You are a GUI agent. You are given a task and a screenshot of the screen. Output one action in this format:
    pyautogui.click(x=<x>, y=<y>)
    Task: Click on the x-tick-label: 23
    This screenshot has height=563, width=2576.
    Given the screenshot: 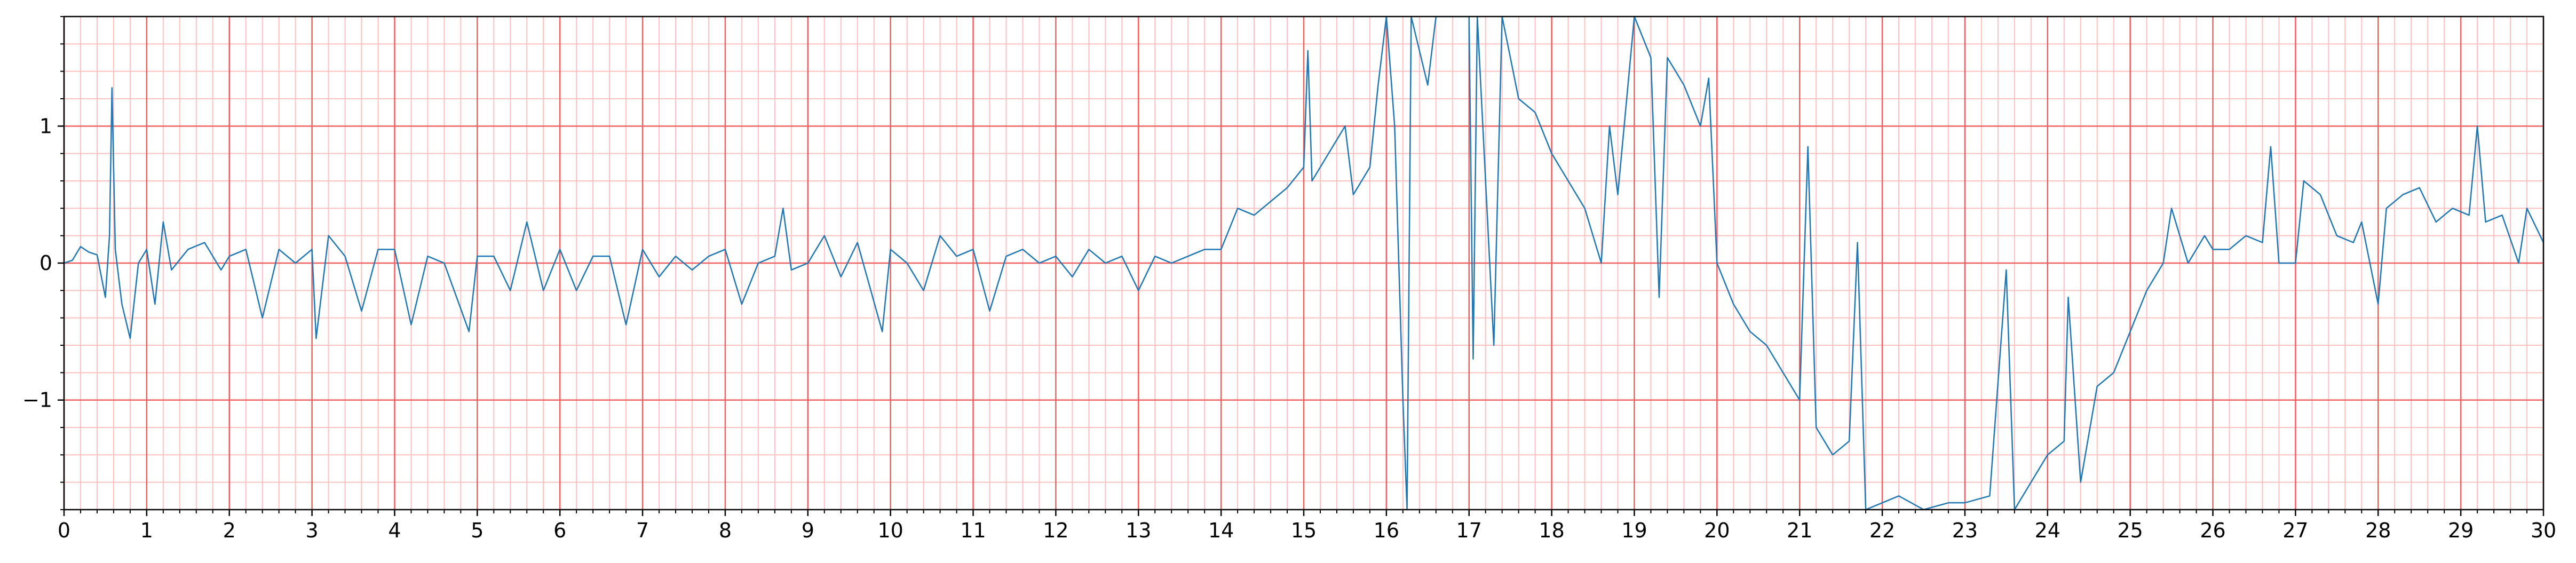 What is the action you would take?
    pyautogui.click(x=1965, y=530)
    